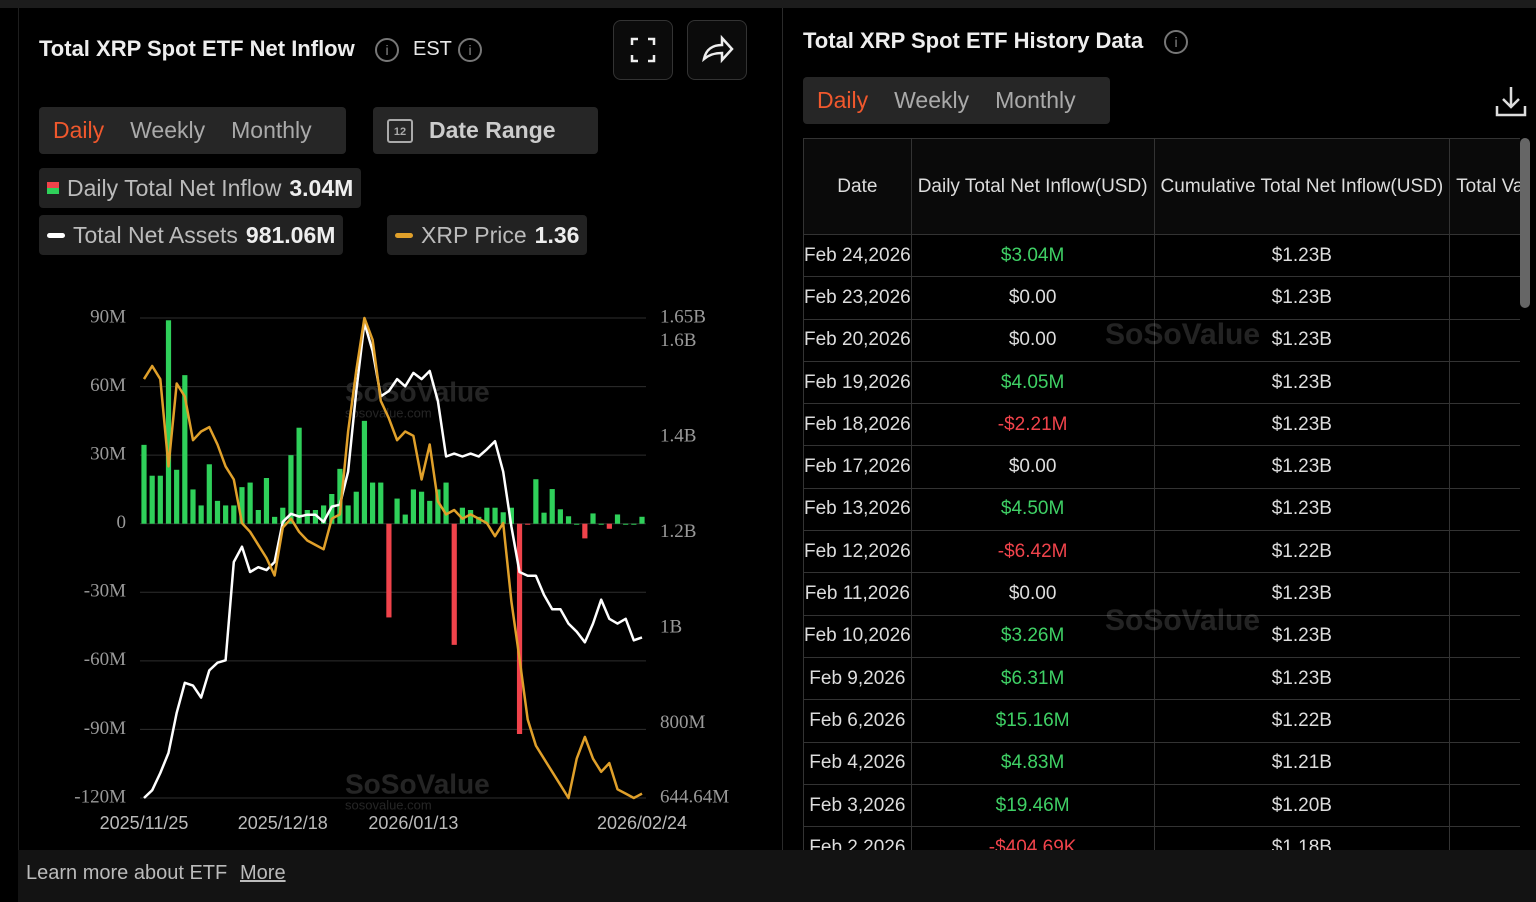 Image resolution: width=1536 pixels, height=902 pixels. Describe the element at coordinates (1161, 467) in the screenshot. I see `table-row: Feb 17,2026$0.00$1.23B$22.89M$1.06B` at that location.